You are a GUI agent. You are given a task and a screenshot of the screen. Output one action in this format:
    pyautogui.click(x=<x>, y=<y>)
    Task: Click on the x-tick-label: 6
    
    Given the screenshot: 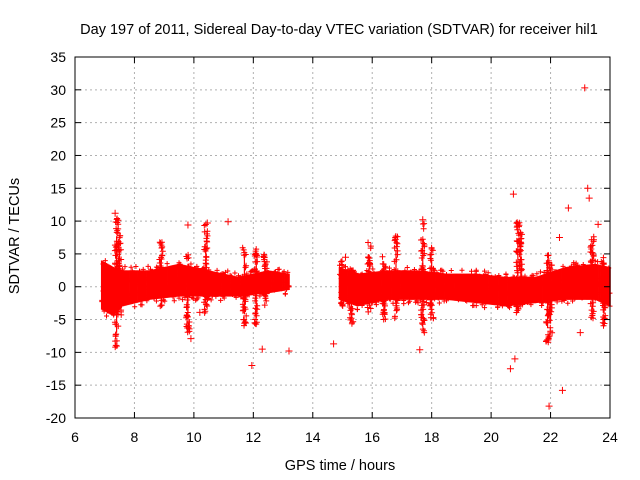 What is the action you would take?
    pyautogui.click(x=75, y=437)
    